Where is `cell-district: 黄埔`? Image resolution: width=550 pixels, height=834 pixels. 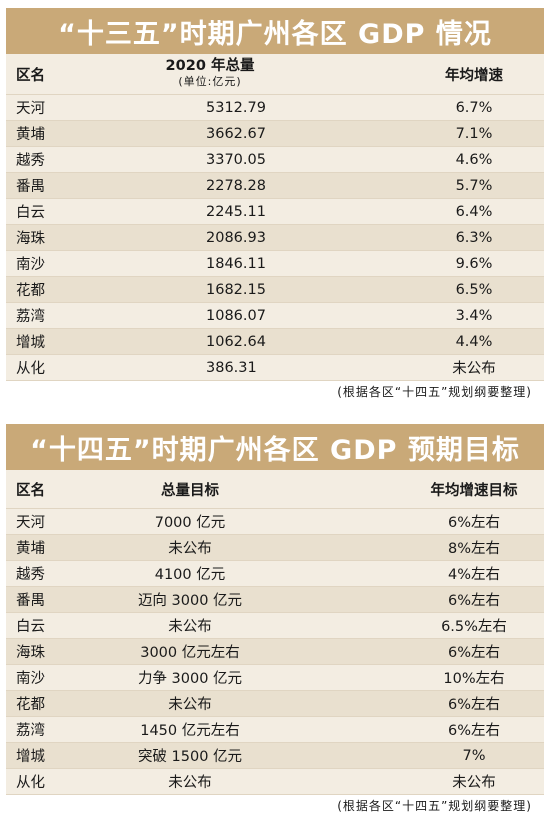 cell-district: 黄埔 is located at coordinates (30, 135).